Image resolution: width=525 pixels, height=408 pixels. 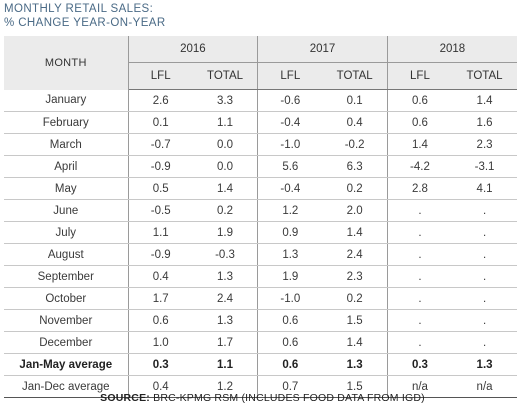 What do you see at coordinates (66, 100) in the screenshot?
I see `row-label: January` at bounding box center [66, 100].